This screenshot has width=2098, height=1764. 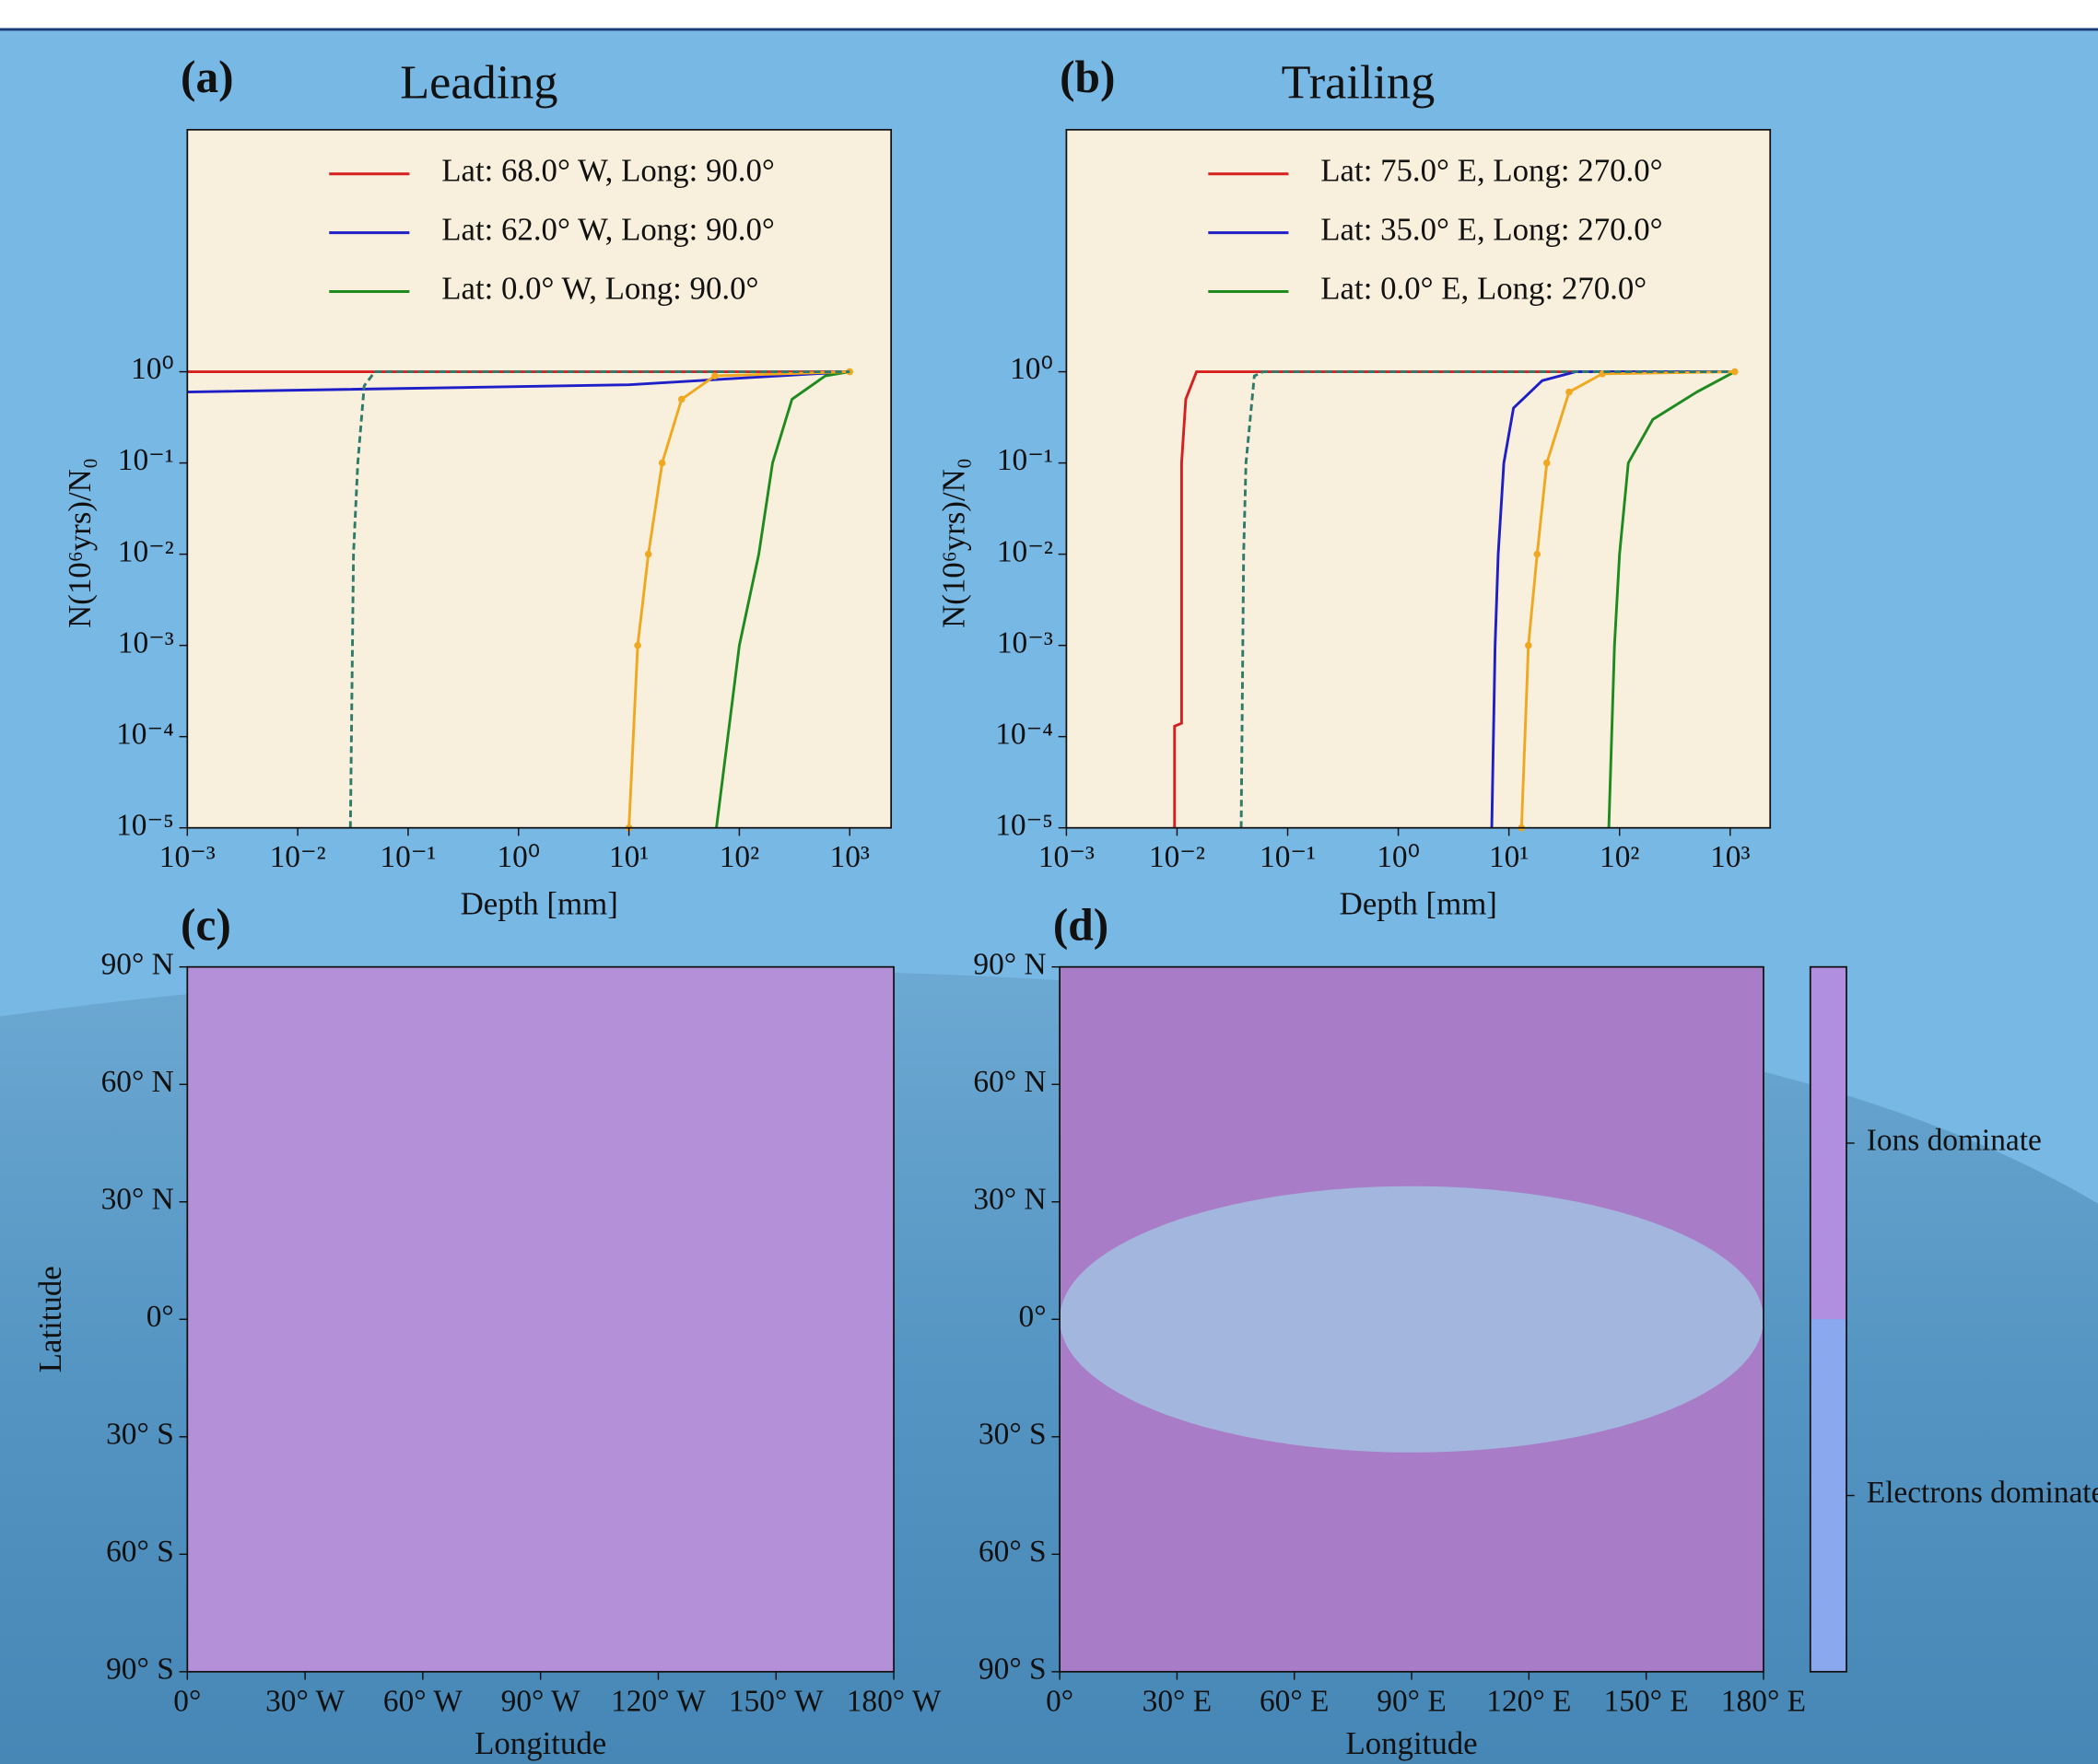 What do you see at coordinates (1647, 1701) in the screenshot?
I see `x-tick-label: 150° E` at bounding box center [1647, 1701].